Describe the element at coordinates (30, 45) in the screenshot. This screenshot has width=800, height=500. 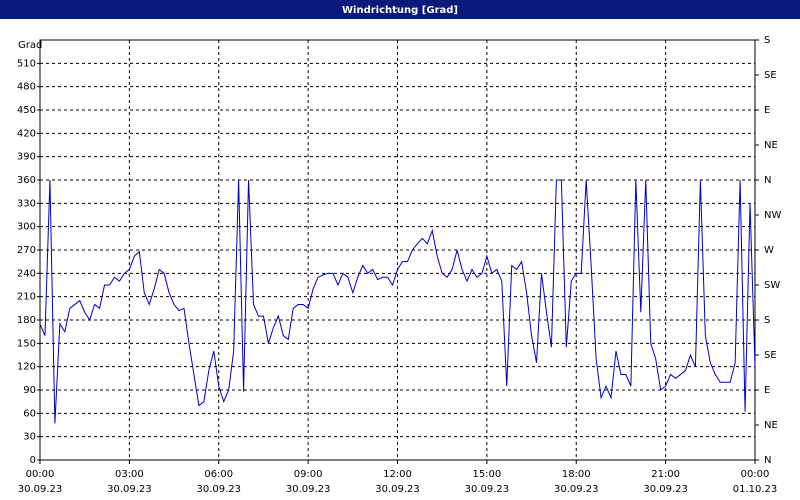
I see `y-axis-label: Grad` at that location.